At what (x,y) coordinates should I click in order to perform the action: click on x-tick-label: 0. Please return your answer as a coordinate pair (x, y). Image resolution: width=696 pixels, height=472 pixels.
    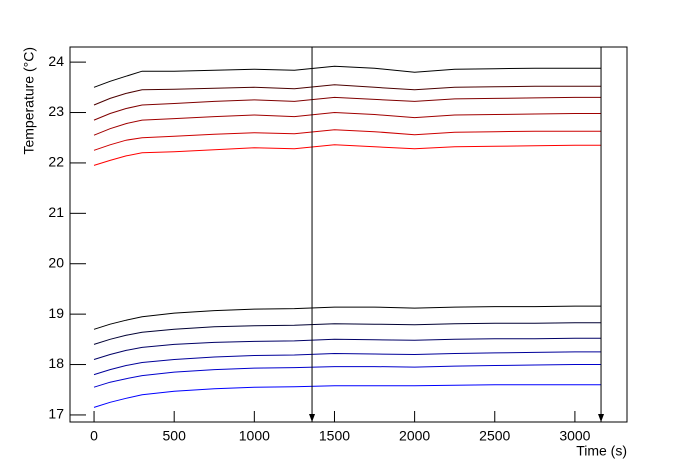
    Looking at the image, I should click on (94, 436).